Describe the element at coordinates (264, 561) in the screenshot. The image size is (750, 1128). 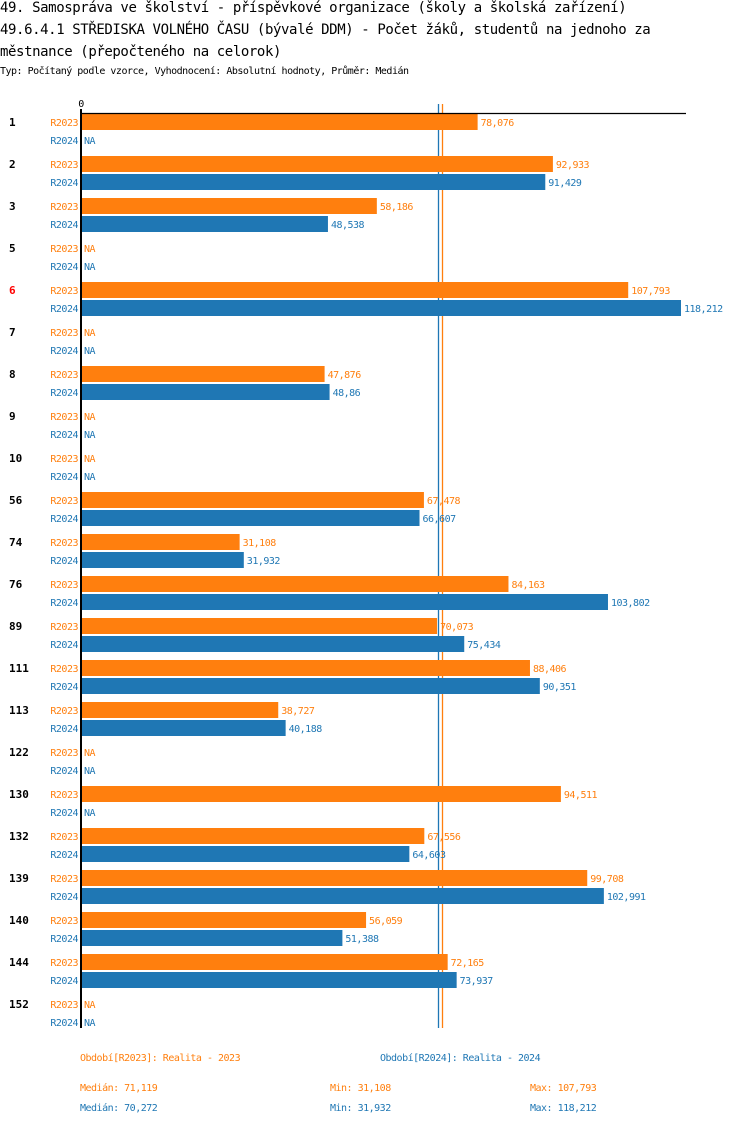
I see `value-label: 31,932` at that location.